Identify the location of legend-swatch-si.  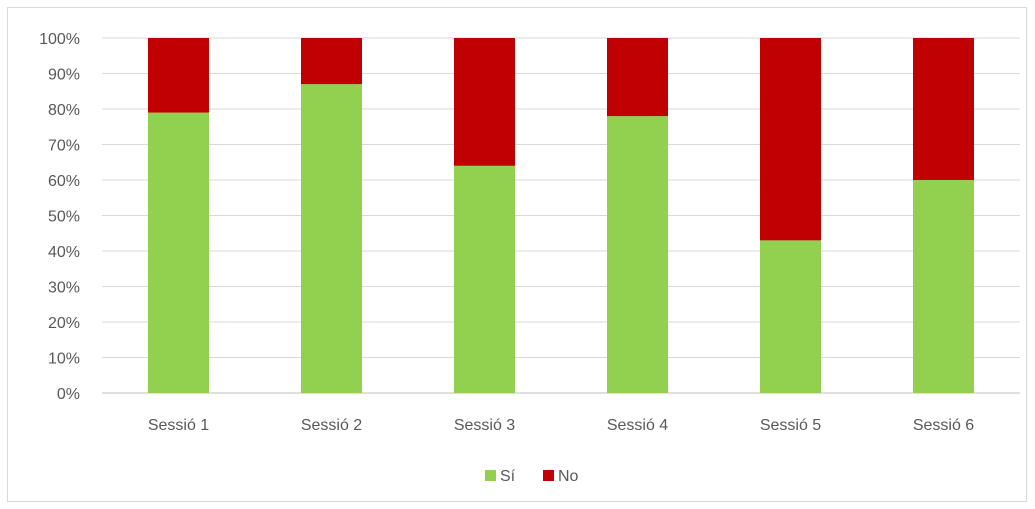
(490, 475).